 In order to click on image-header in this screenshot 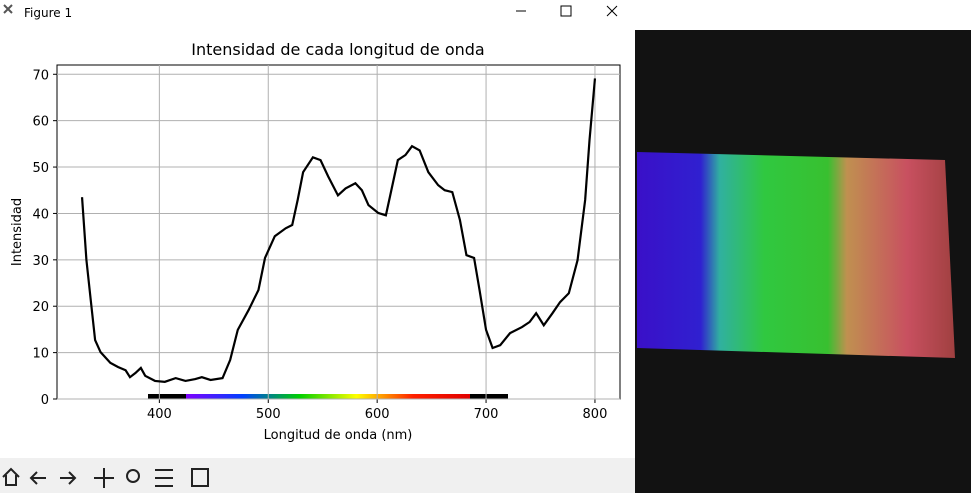, I will do `click(803, 15)`.